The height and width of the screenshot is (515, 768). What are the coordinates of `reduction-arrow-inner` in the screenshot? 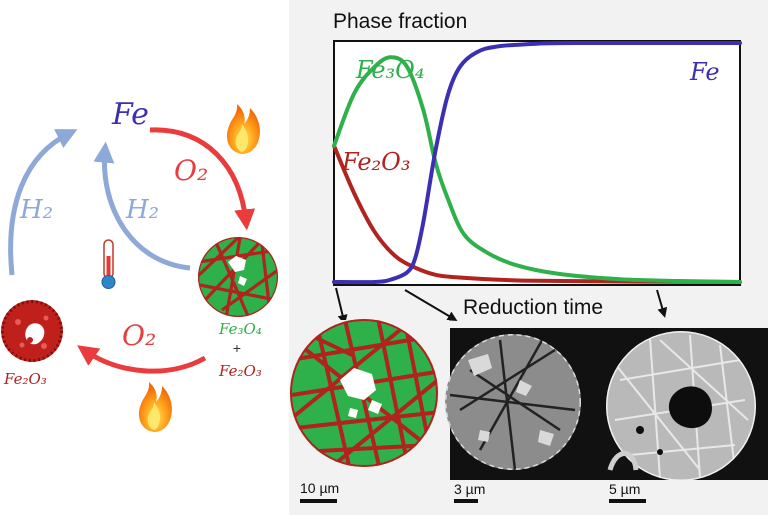 It's located at (142, 206).